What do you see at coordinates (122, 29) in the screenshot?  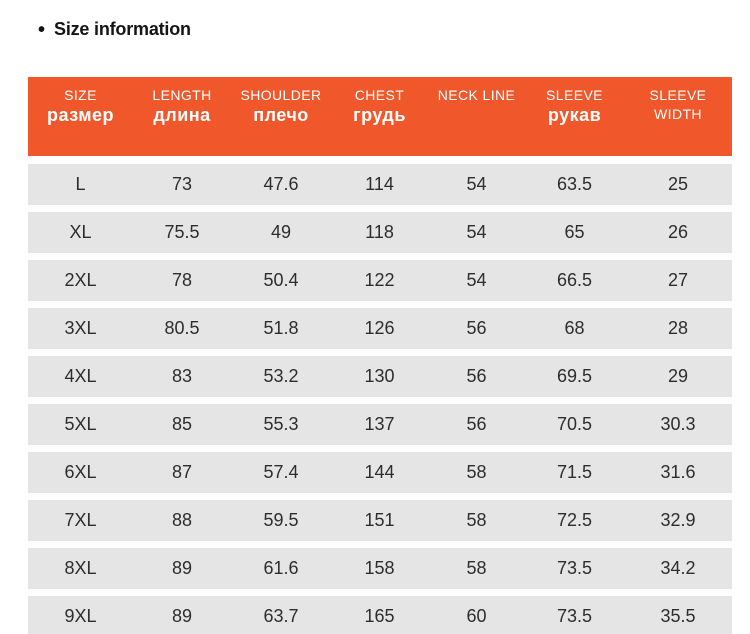 I see `page-title: Size information` at bounding box center [122, 29].